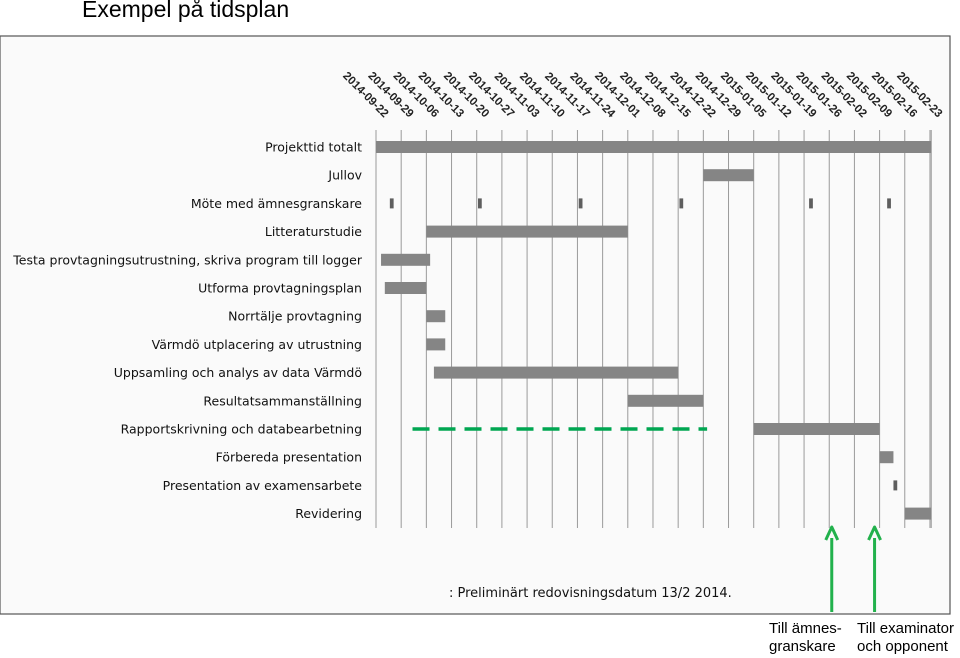  I want to click on task-label-9: Resultatsammanställning, so click(282, 400).